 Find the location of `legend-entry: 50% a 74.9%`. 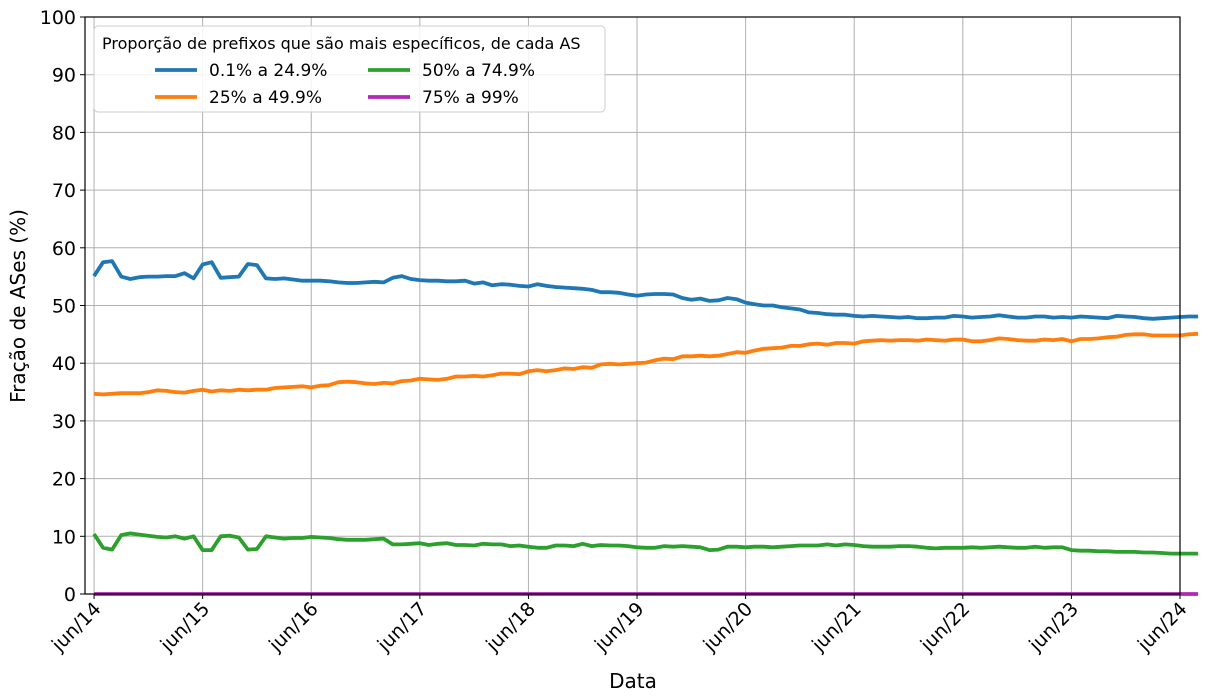

legend-entry: 50% a 74.9% is located at coordinates (451, 71).